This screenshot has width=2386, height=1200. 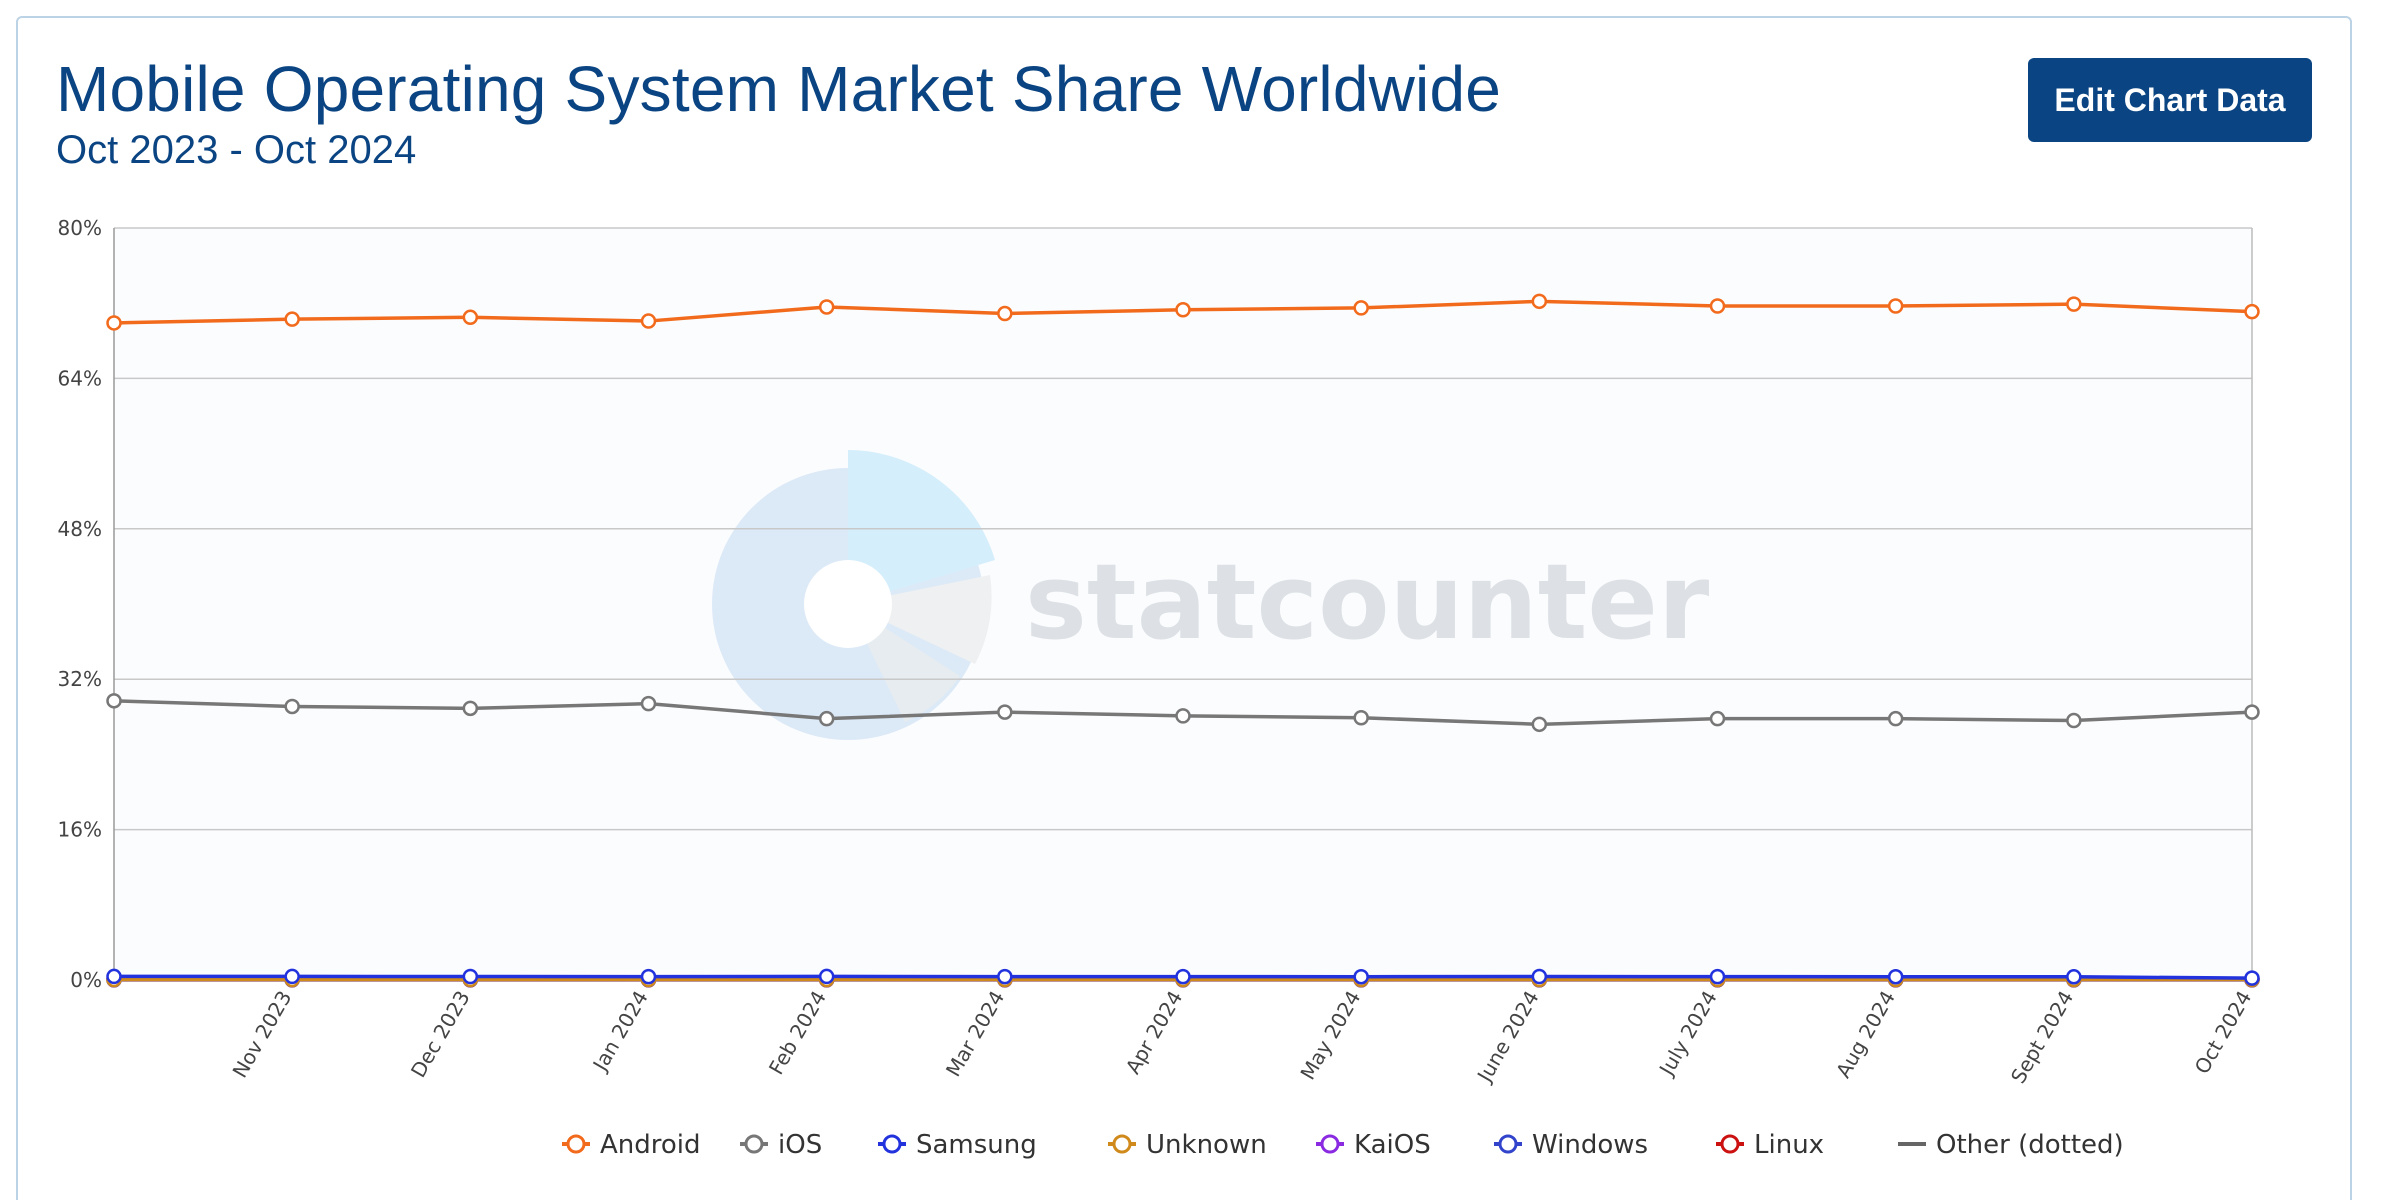 I want to click on x-tick-label: Dec 2023, so click(x=440, y=1034).